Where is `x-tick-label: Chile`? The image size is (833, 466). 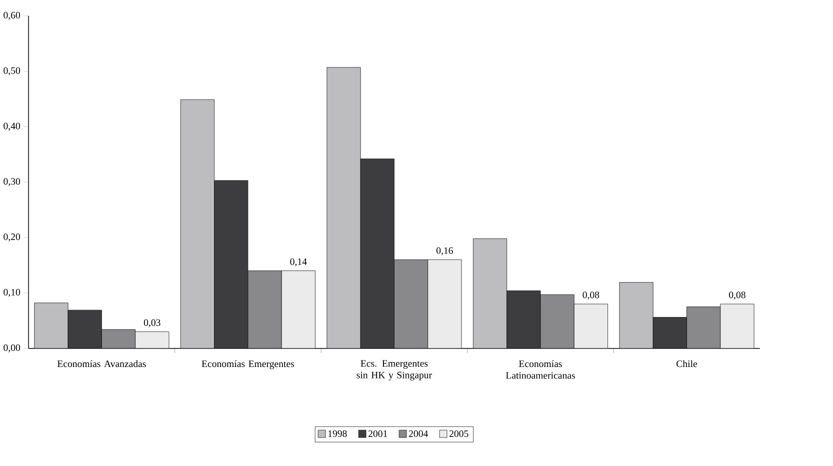 x-tick-label: Chile is located at coordinates (687, 363).